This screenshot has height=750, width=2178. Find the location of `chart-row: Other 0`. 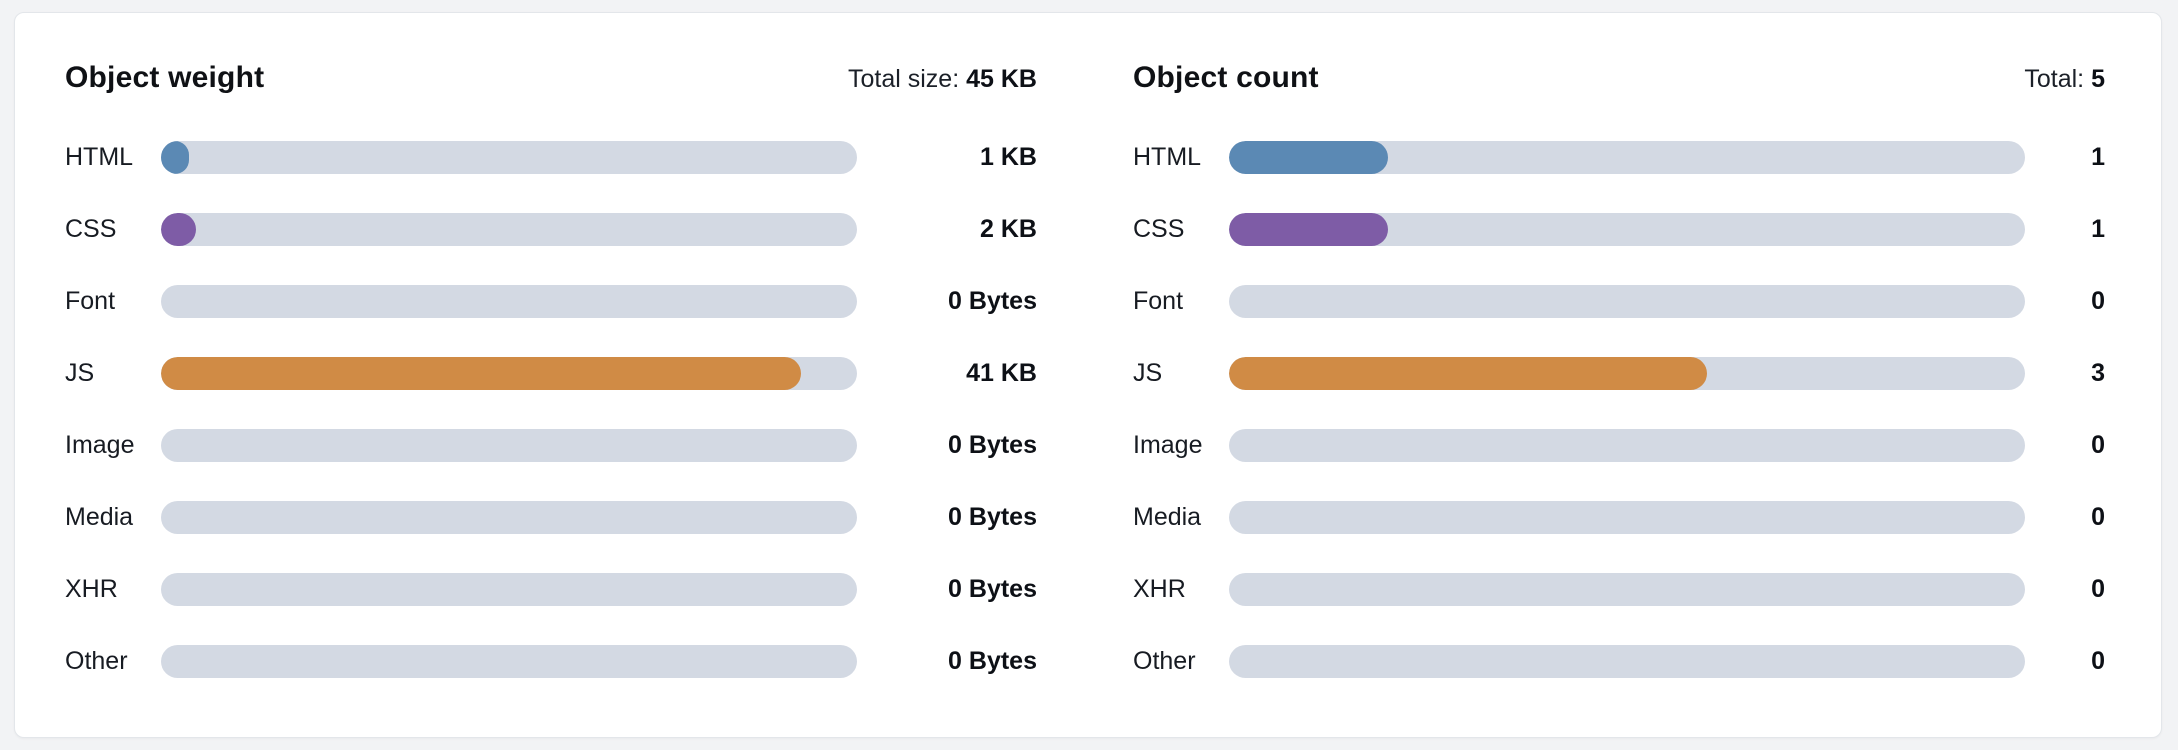

chart-row: Other 0 is located at coordinates (1619, 661).